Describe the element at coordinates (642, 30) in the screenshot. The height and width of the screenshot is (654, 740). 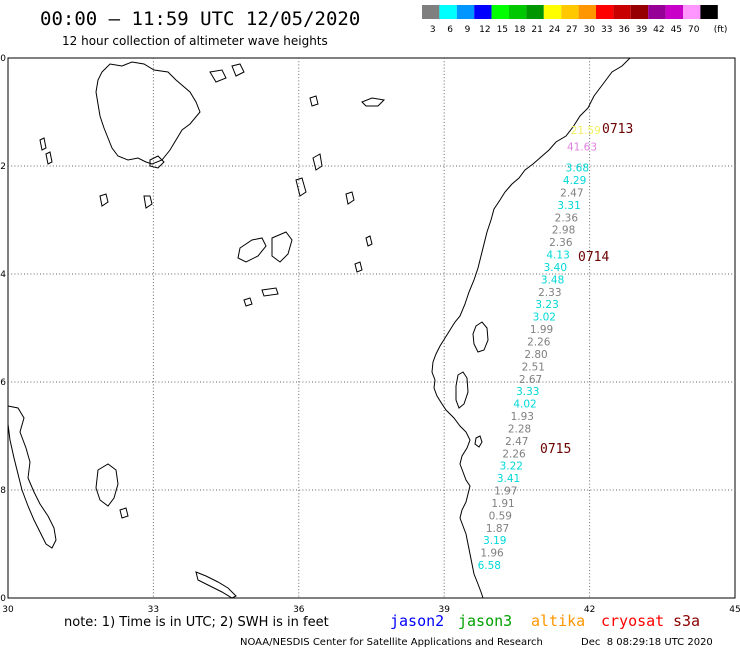
I see `legend-tick-label: 39` at that location.